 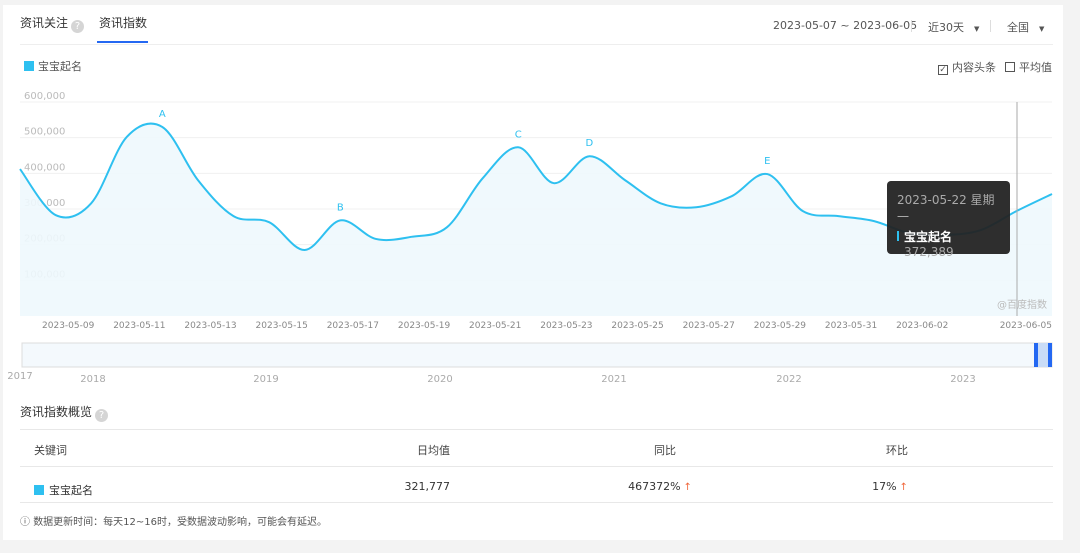 I want to click on keyword-text: 宝宝起名, so click(x=71, y=490).